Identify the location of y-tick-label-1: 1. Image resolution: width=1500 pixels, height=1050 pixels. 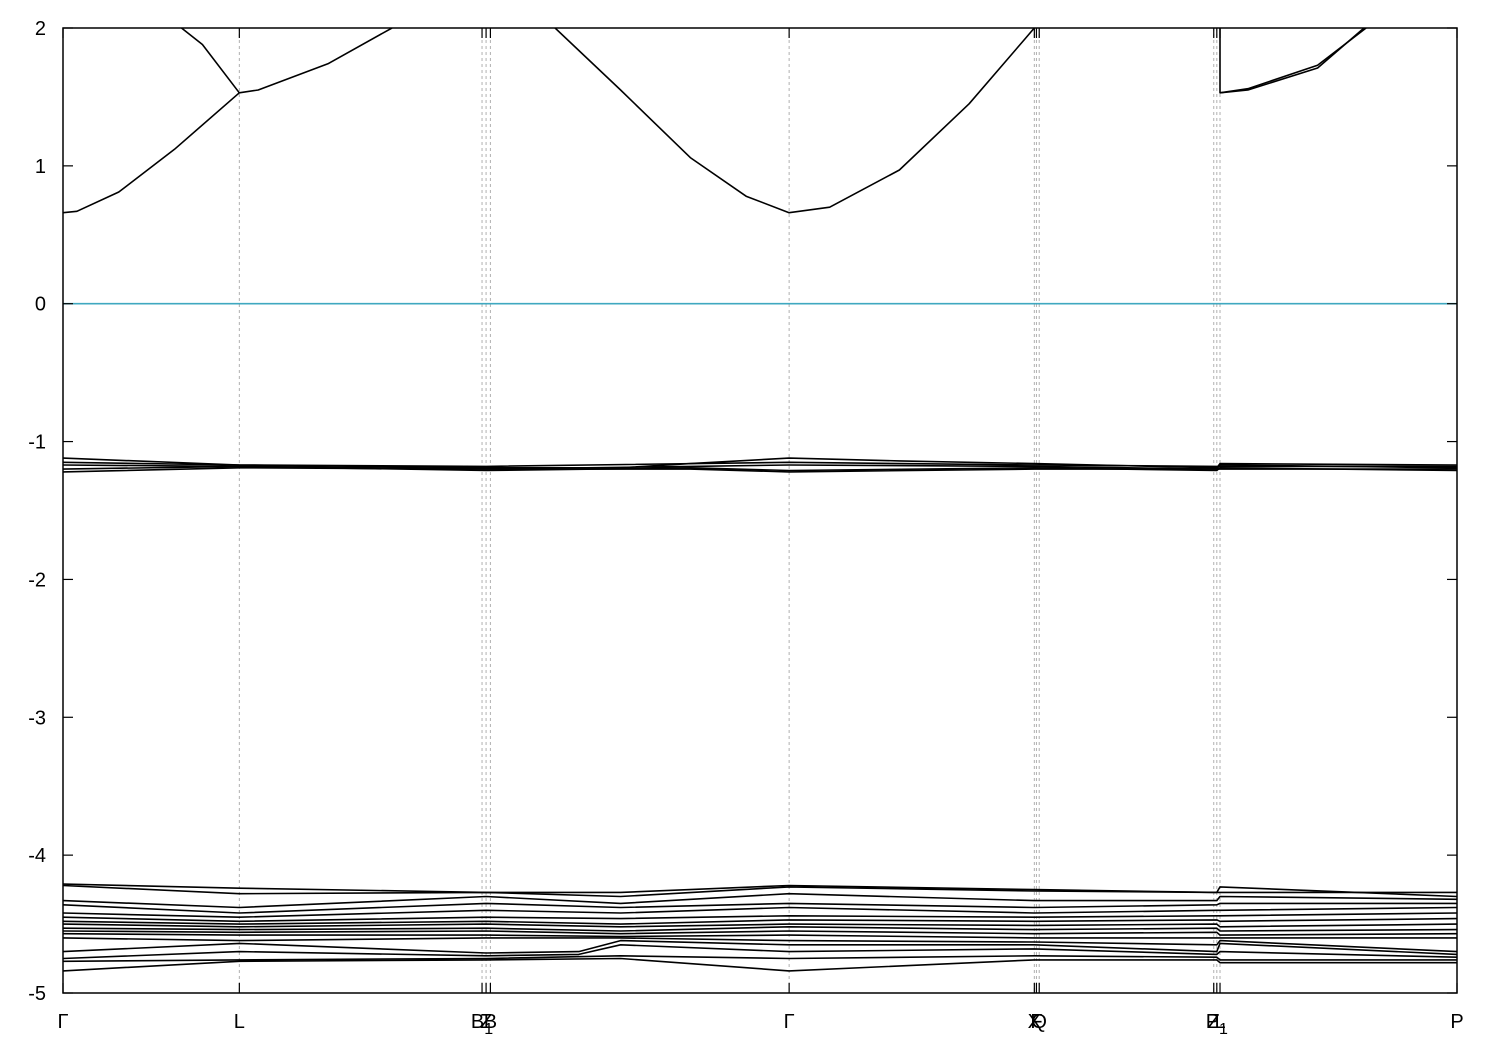
(40, 167).